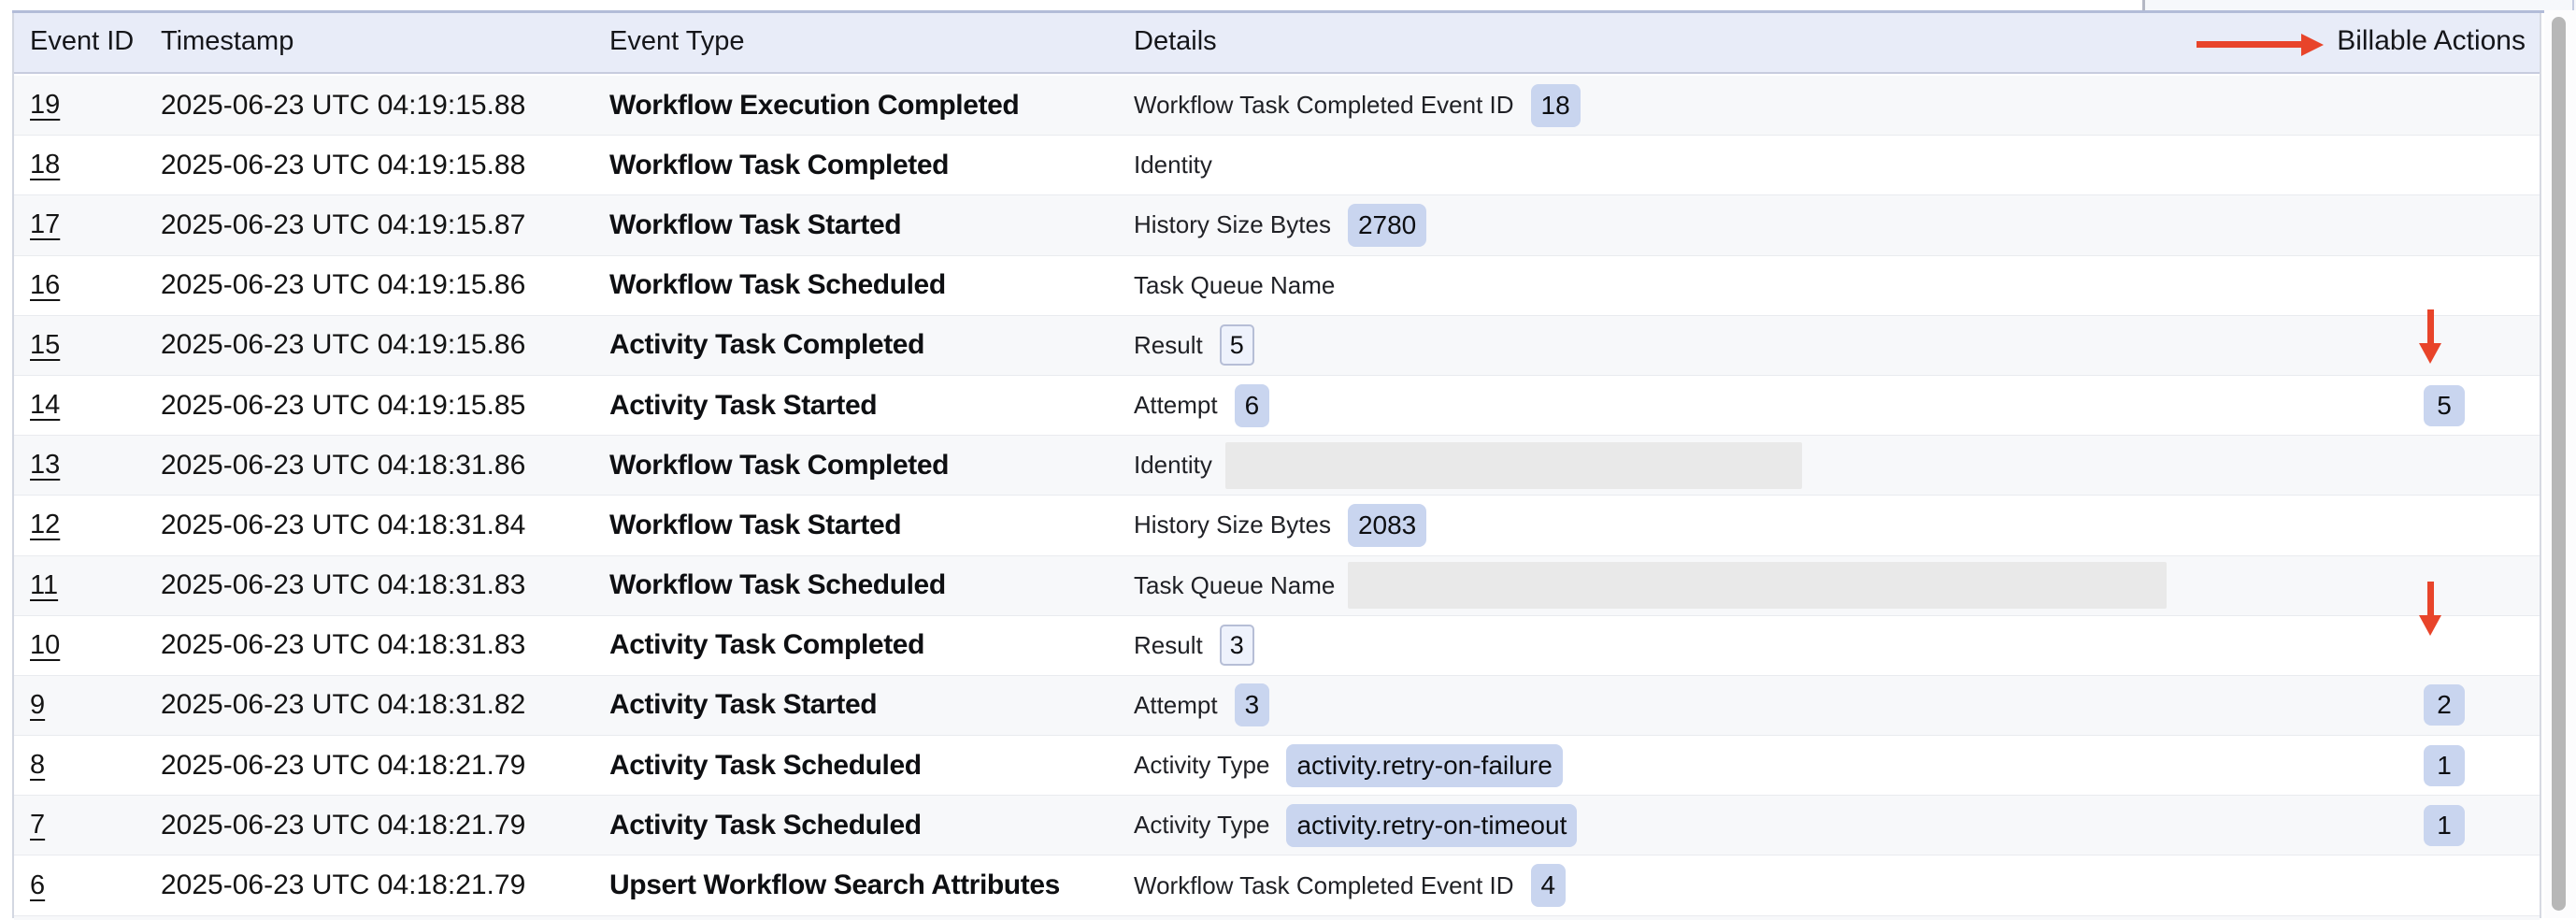 Image resolution: width=2576 pixels, height=920 pixels. What do you see at coordinates (2312, 45) in the screenshot?
I see `annotation-arrow-right-head` at bounding box center [2312, 45].